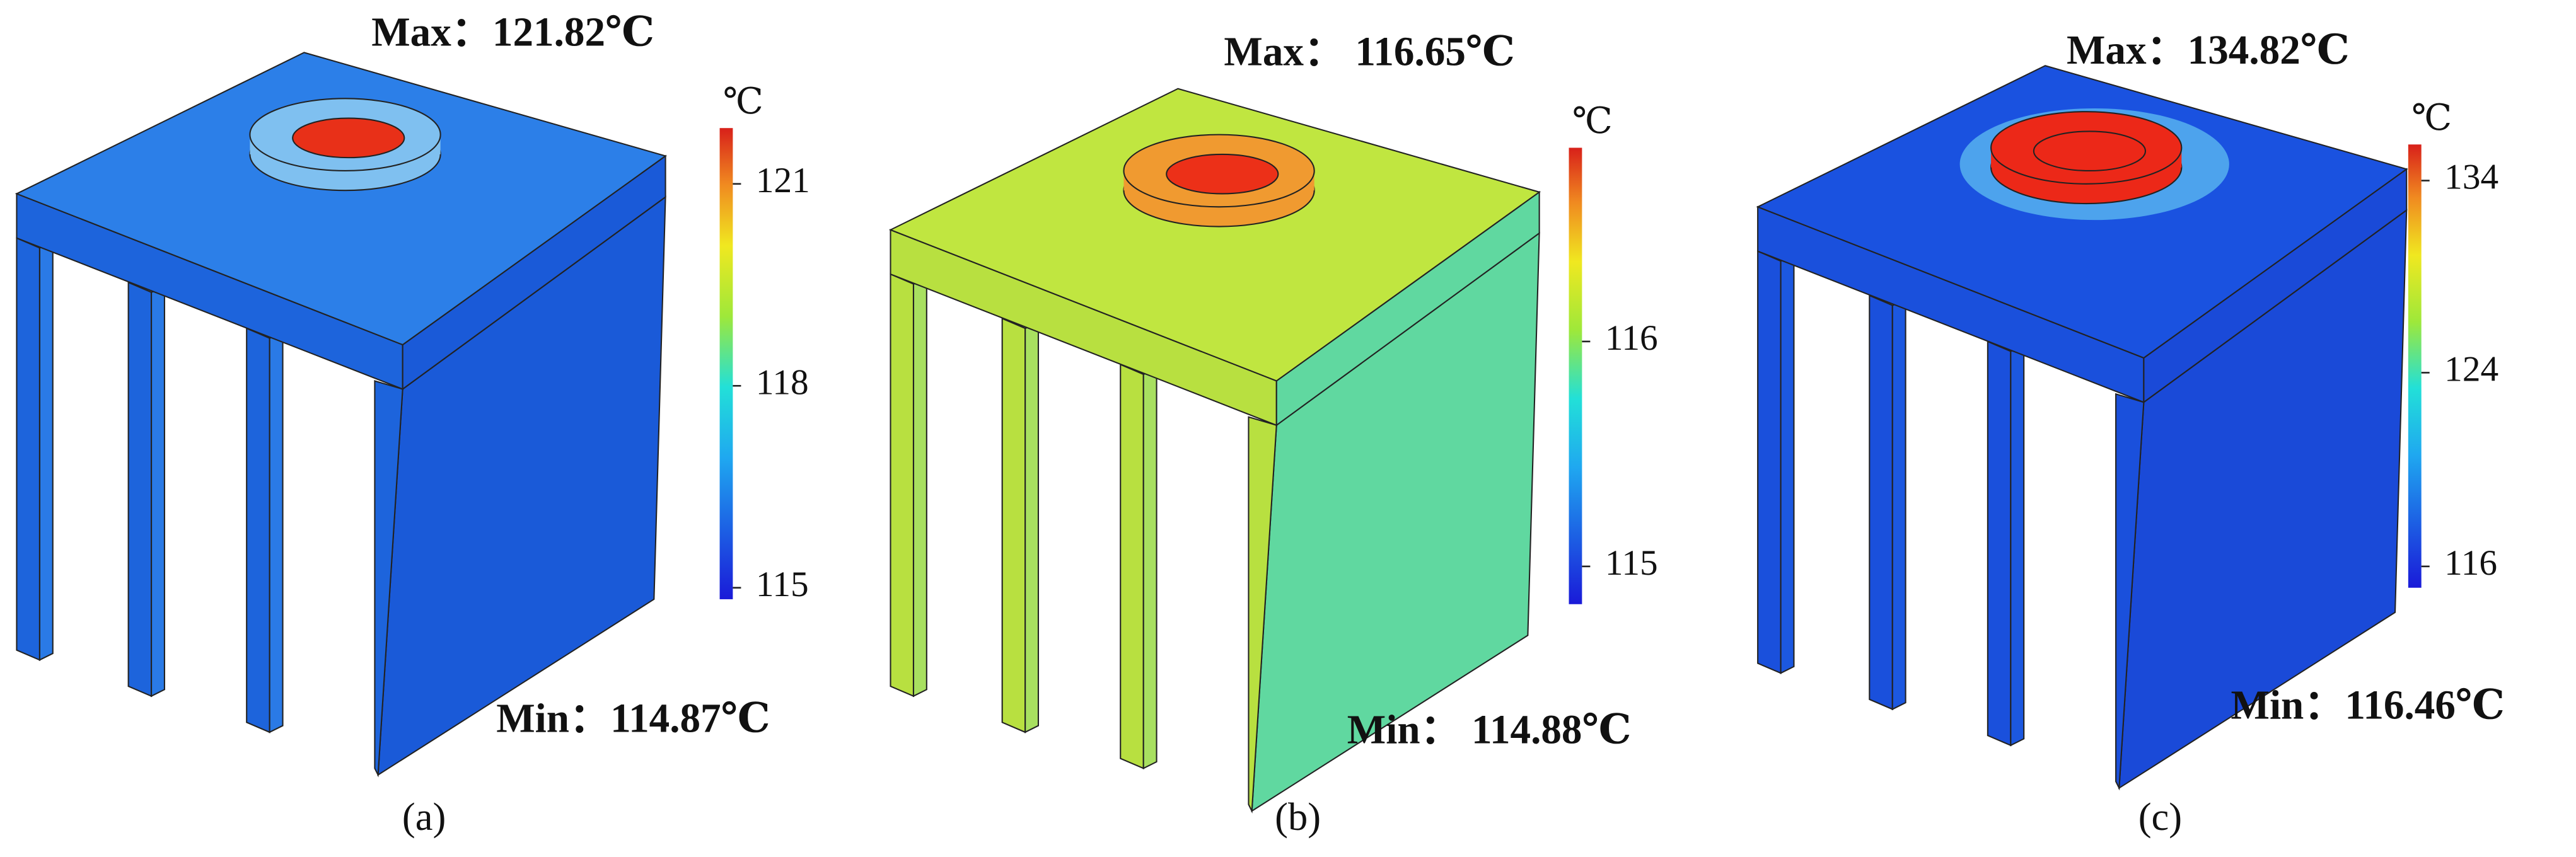 Image resolution: width=2576 pixels, height=857 pixels. Describe the element at coordinates (2208, 50) in the screenshot. I see `max-label: Max：134.82℃` at that location.